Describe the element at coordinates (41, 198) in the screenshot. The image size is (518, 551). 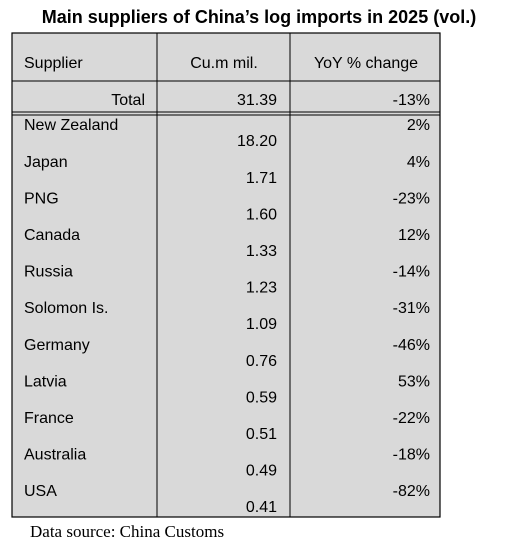
I see `supplier-name: PNG` at that location.